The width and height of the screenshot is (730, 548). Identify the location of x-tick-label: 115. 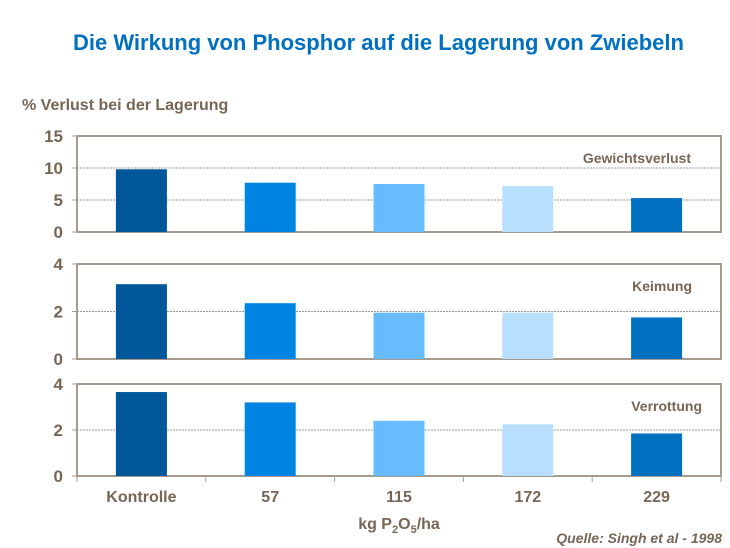
(399, 497).